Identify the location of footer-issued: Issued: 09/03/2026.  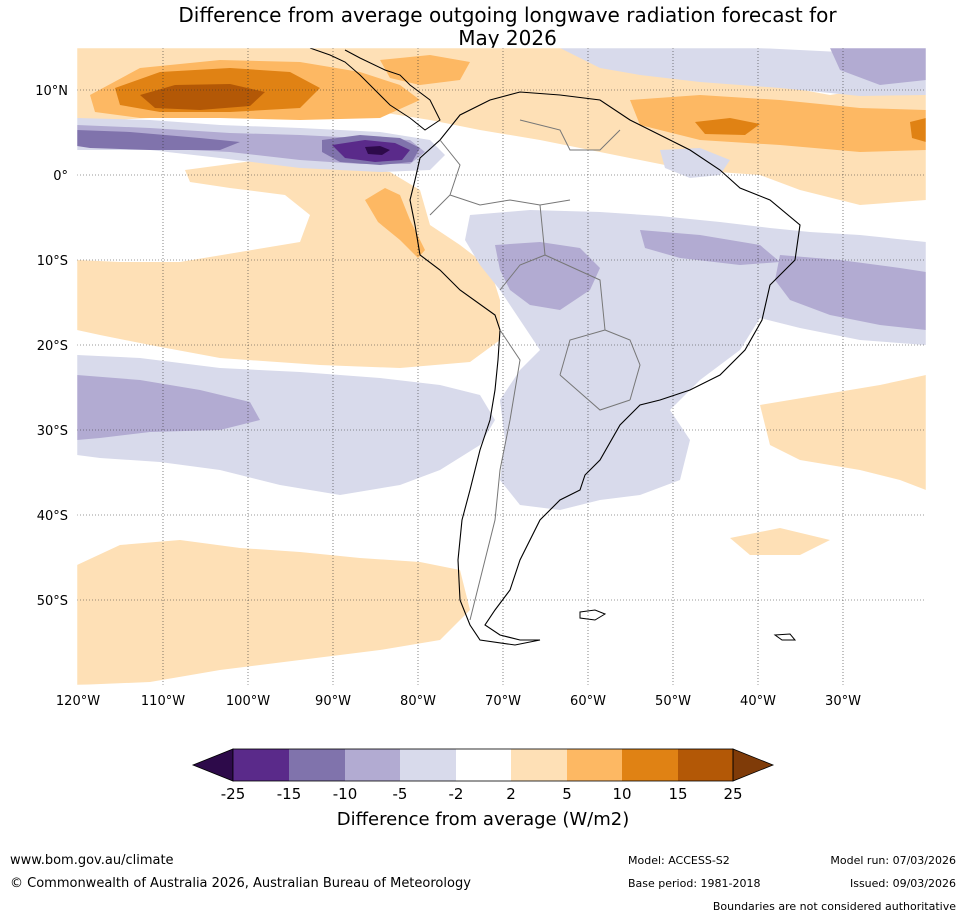
(902, 883).